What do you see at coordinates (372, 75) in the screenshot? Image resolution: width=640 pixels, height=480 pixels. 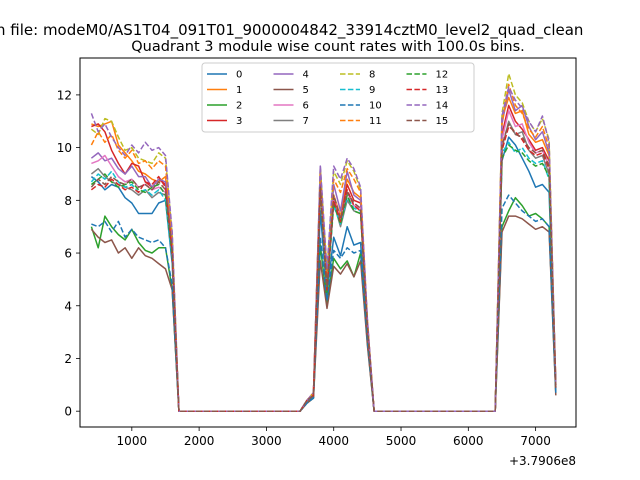 I see `legend-label-8: 8` at bounding box center [372, 75].